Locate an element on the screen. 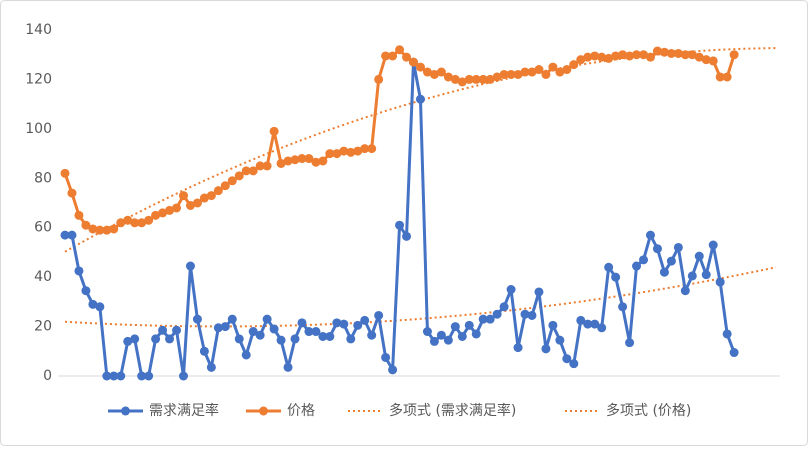 The image size is (809, 451). y-tick-label: 20 is located at coordinates (43, 327).